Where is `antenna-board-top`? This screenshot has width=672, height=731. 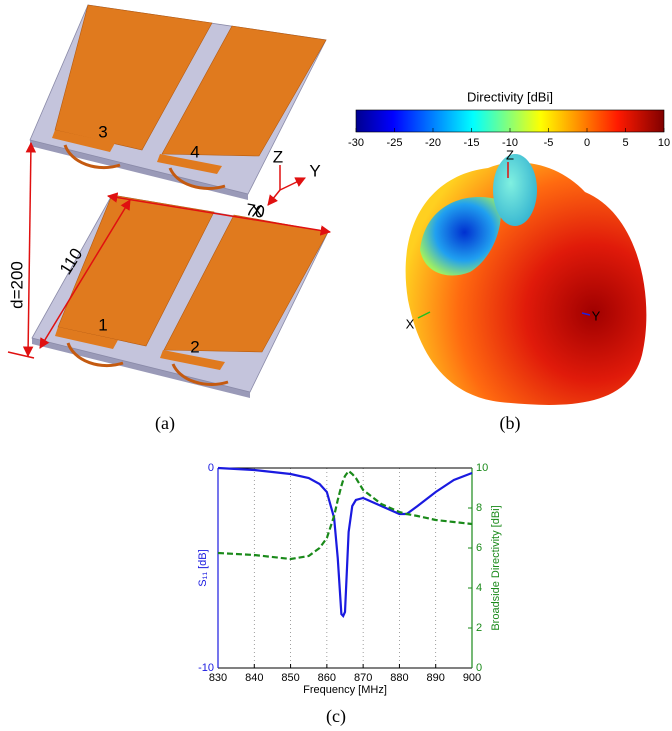 antenna-board-top is located at coordinates (178, 102).